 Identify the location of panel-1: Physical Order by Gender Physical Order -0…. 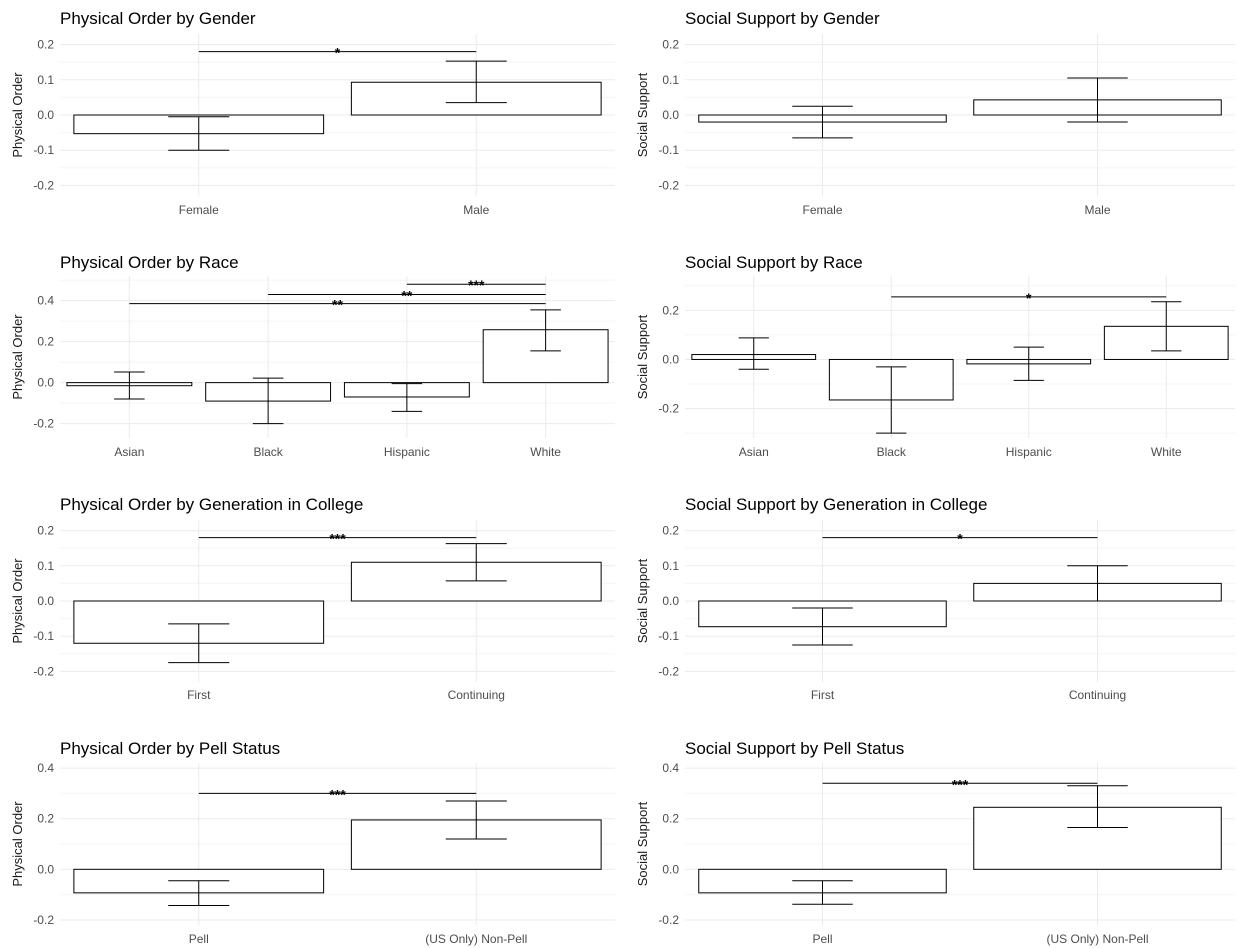
(312, 113).